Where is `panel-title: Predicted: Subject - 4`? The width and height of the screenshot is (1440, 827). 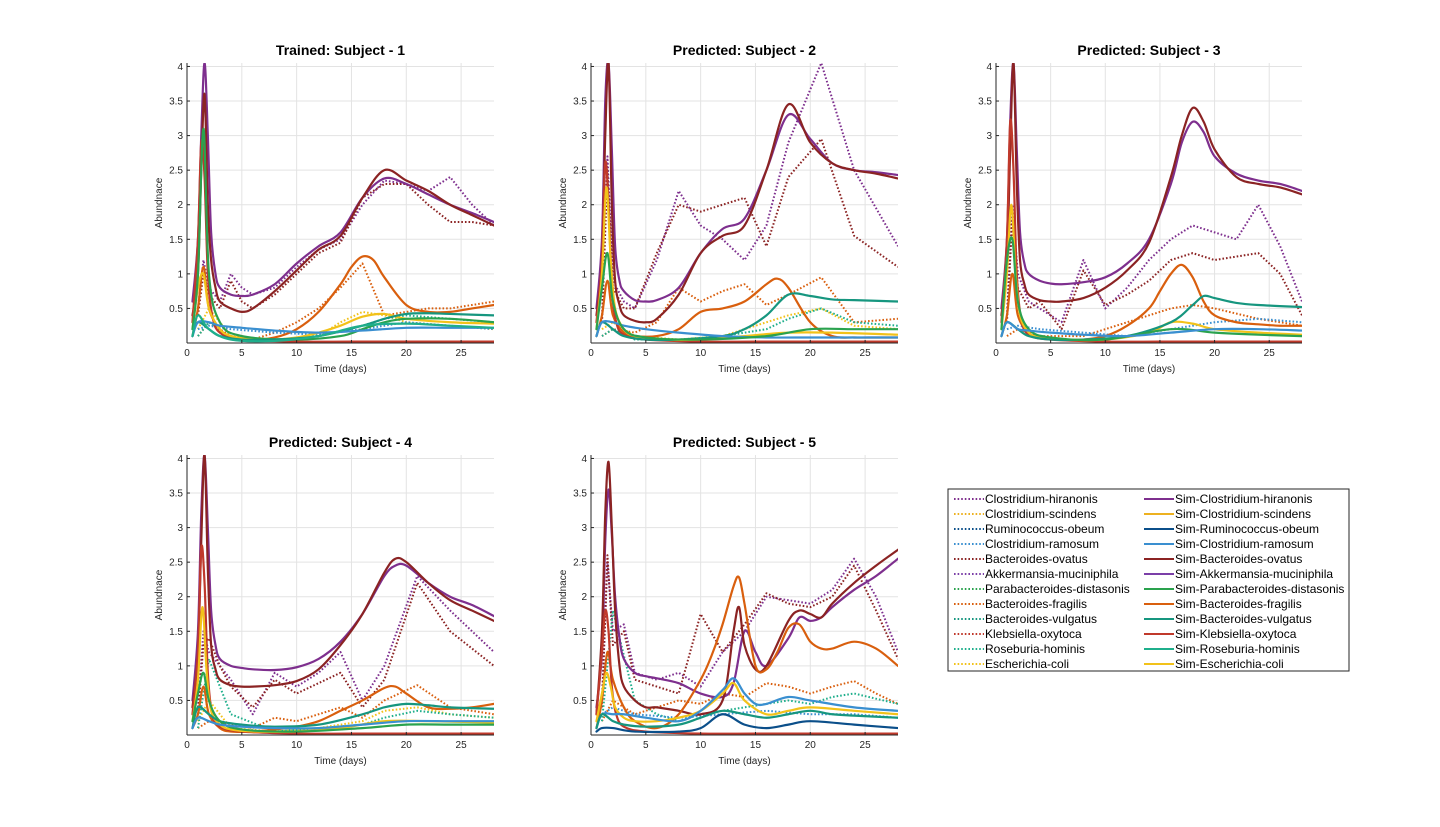 panel-title: Predicted: Subject - 4 is located at coordinates (340, 442).